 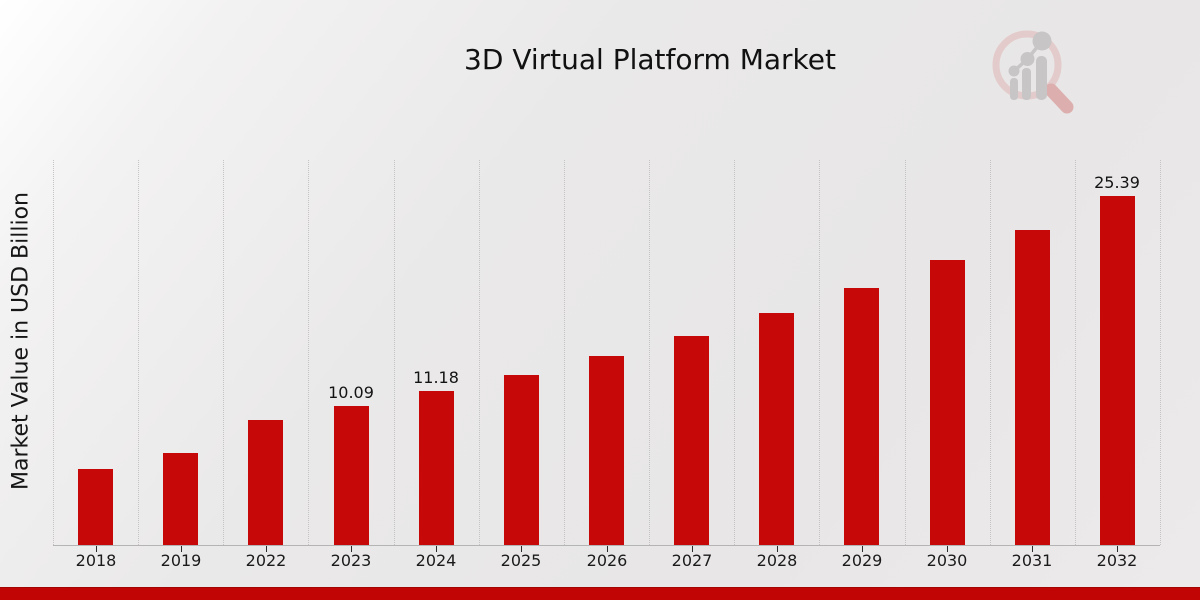 What do you see at coordinates (947, 560) in the screenshot?
I see `x-tick-label: 2030` at bounding box center [947, 560].